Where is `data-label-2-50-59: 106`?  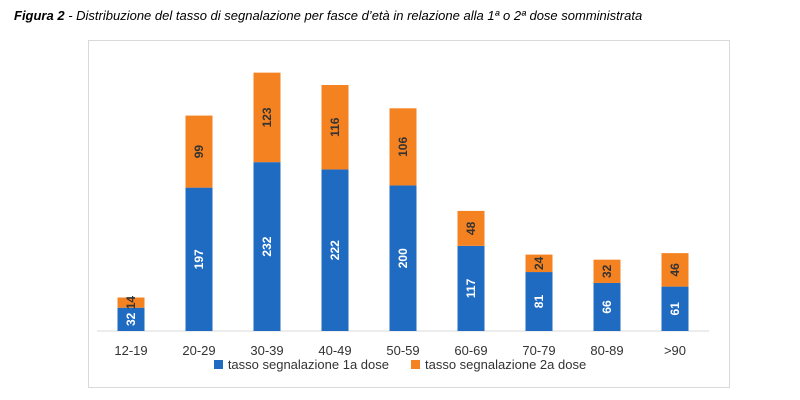 data-label-2-50-59: 106 is located at coordinates (403, 147).